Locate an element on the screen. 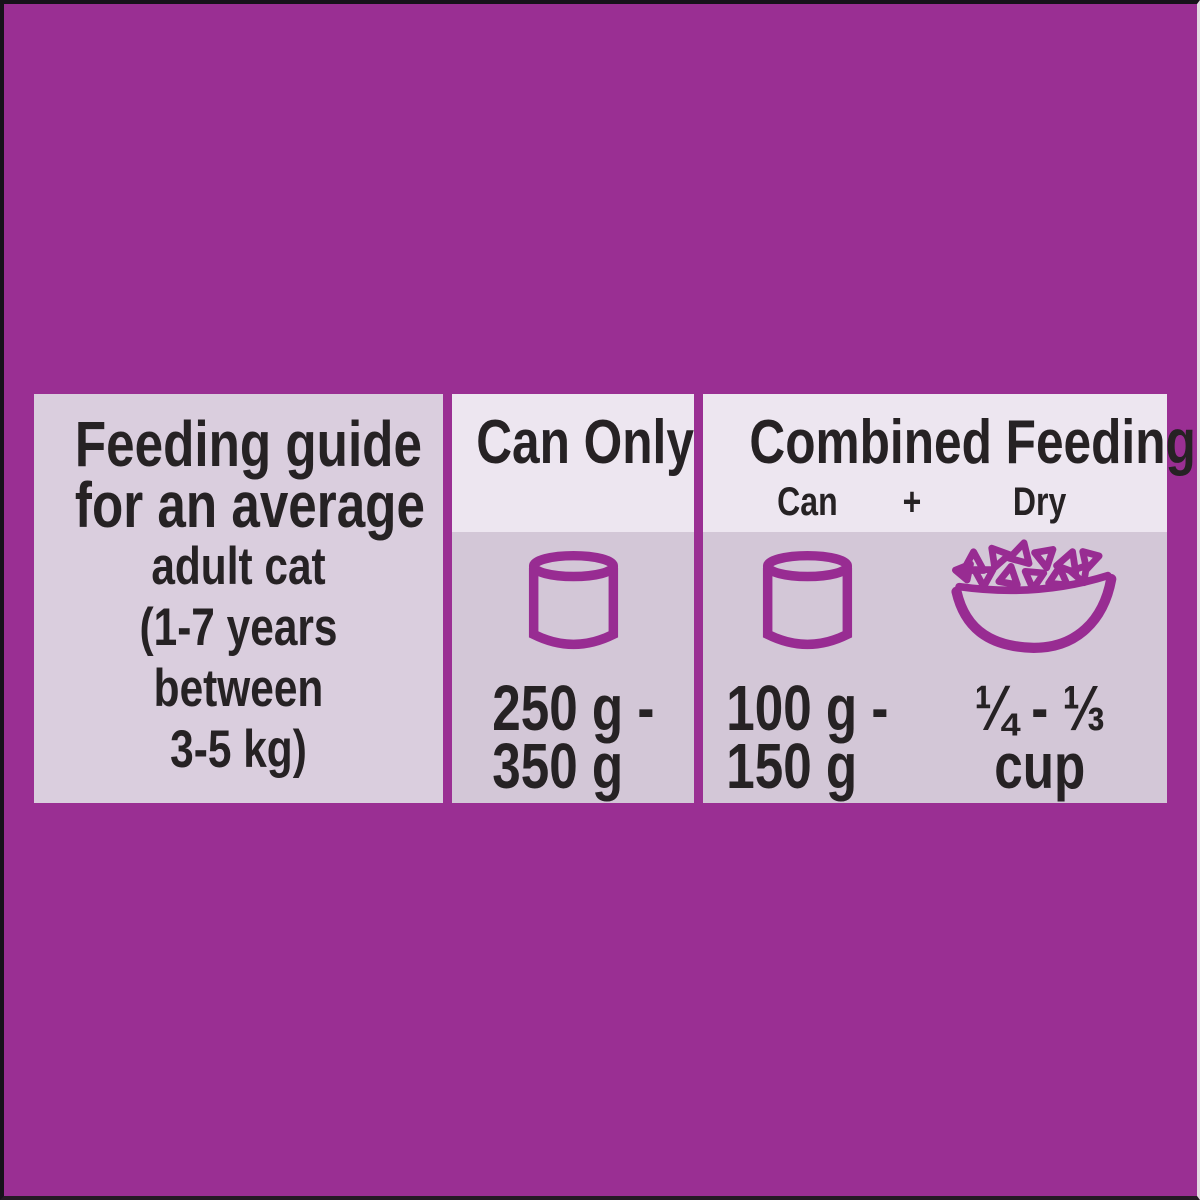  can-only-column: Can Only 250 g - 350 g is located at coordinates (573, 598).